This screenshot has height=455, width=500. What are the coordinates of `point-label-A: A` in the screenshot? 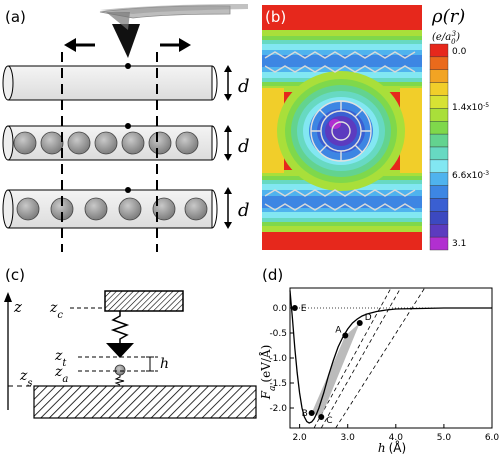 It's located at (338, 331).